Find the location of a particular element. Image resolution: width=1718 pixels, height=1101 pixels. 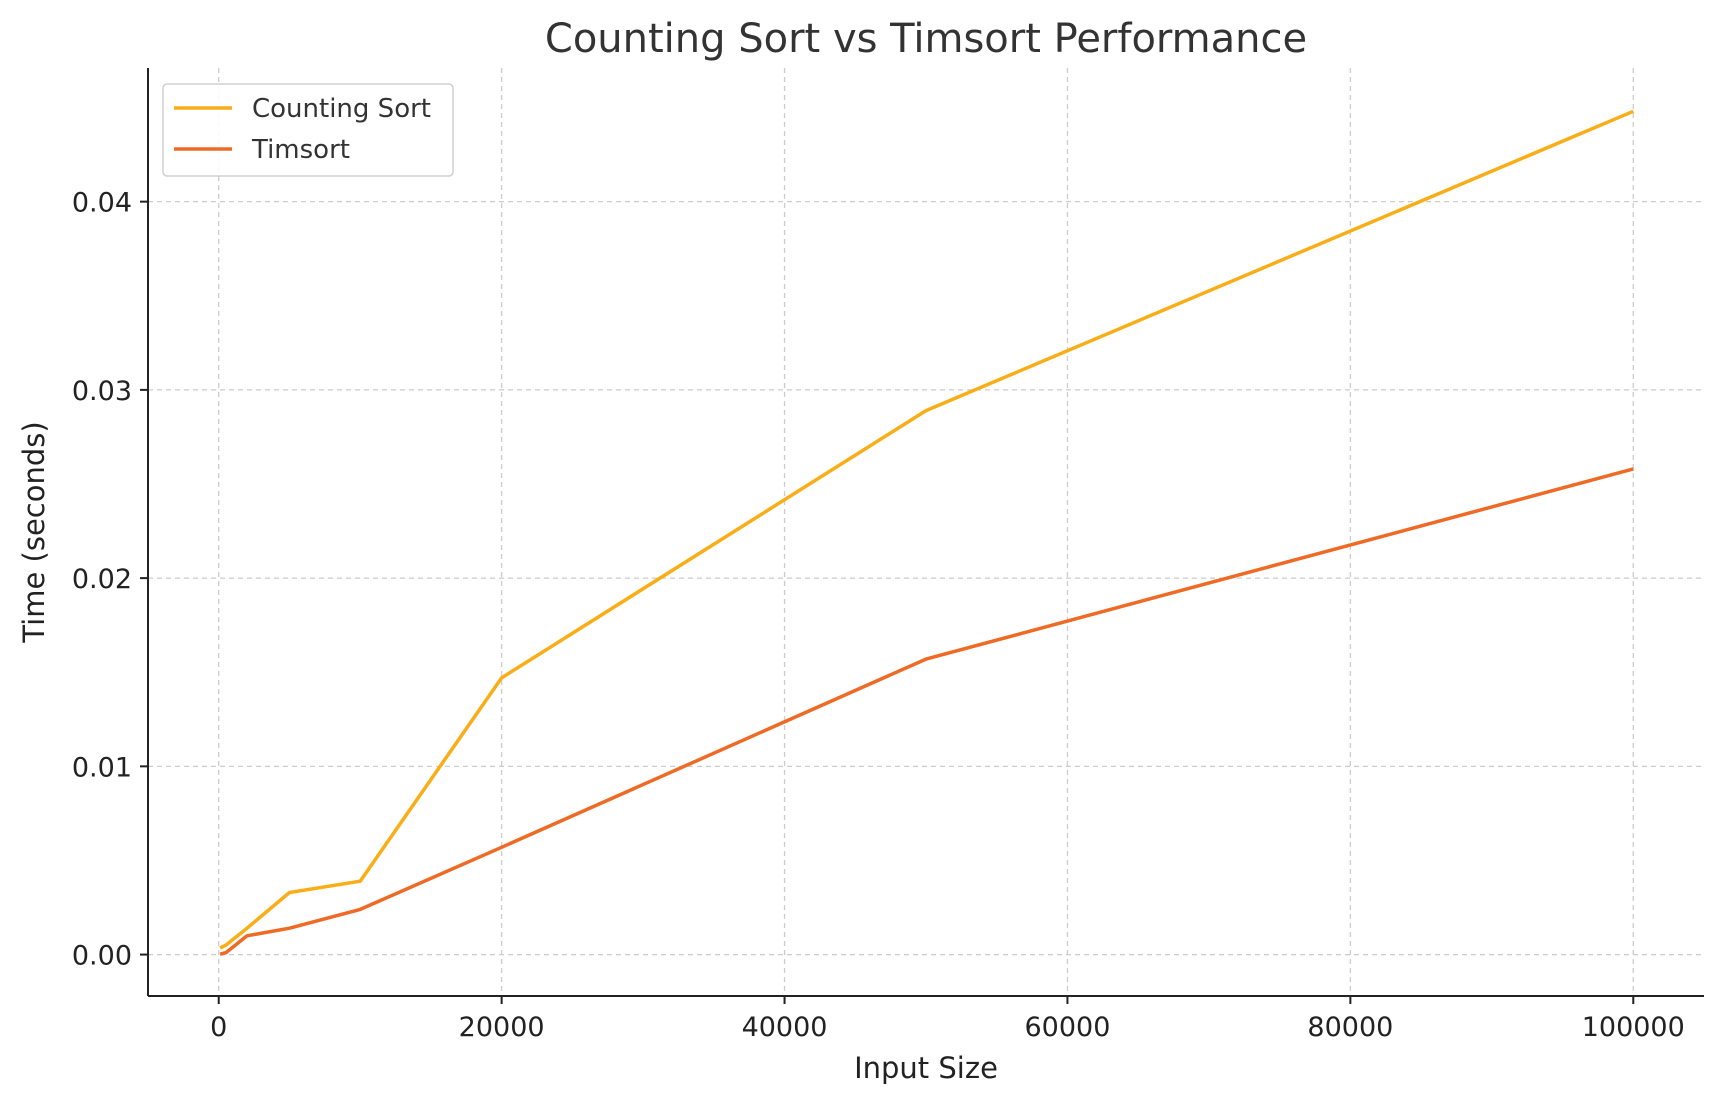

x-tick-label: 0 is located at coordinates (218, 1027).